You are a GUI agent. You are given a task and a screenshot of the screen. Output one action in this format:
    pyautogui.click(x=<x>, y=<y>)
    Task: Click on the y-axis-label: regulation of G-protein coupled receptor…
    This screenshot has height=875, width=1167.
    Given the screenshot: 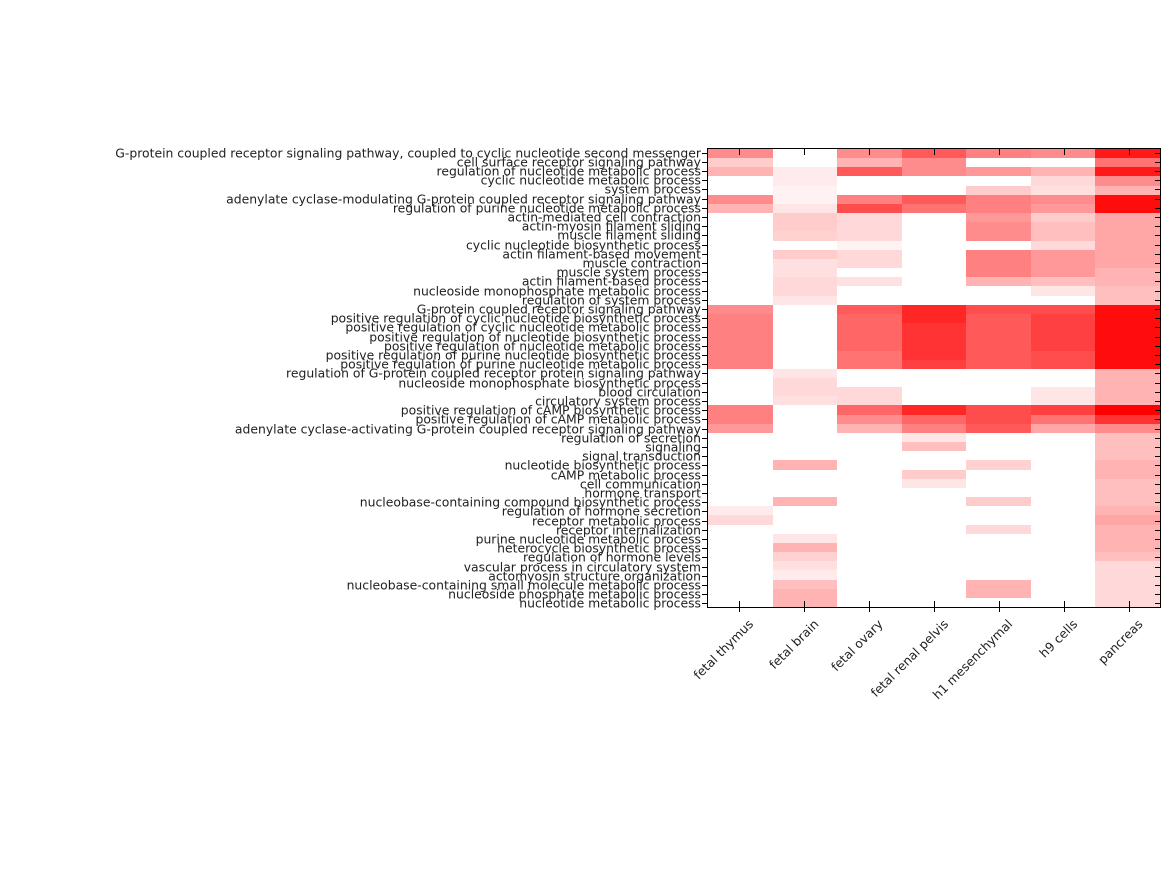 What is the action you would take?
    pyautogui.click(x=493, y=373)
    